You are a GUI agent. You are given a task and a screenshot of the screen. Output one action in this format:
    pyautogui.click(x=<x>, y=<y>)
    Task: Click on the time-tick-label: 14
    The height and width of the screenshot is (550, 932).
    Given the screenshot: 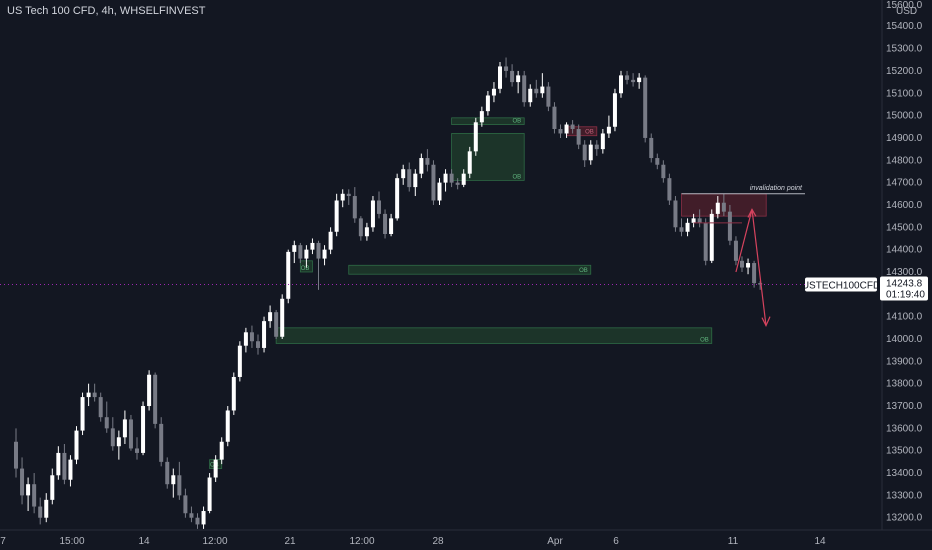 What is the action you would take?
    pyautogui.click(x=820, y=541)
    